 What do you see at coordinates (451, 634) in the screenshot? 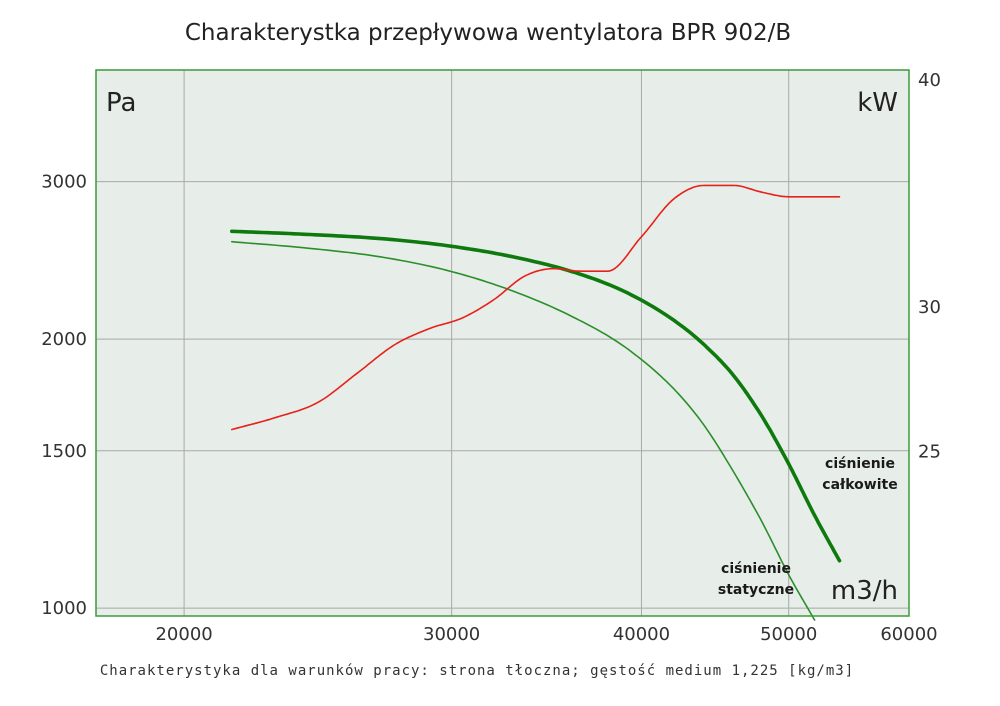
I see `x-tick-label-1: 30000` at bounding box center [451, 634].